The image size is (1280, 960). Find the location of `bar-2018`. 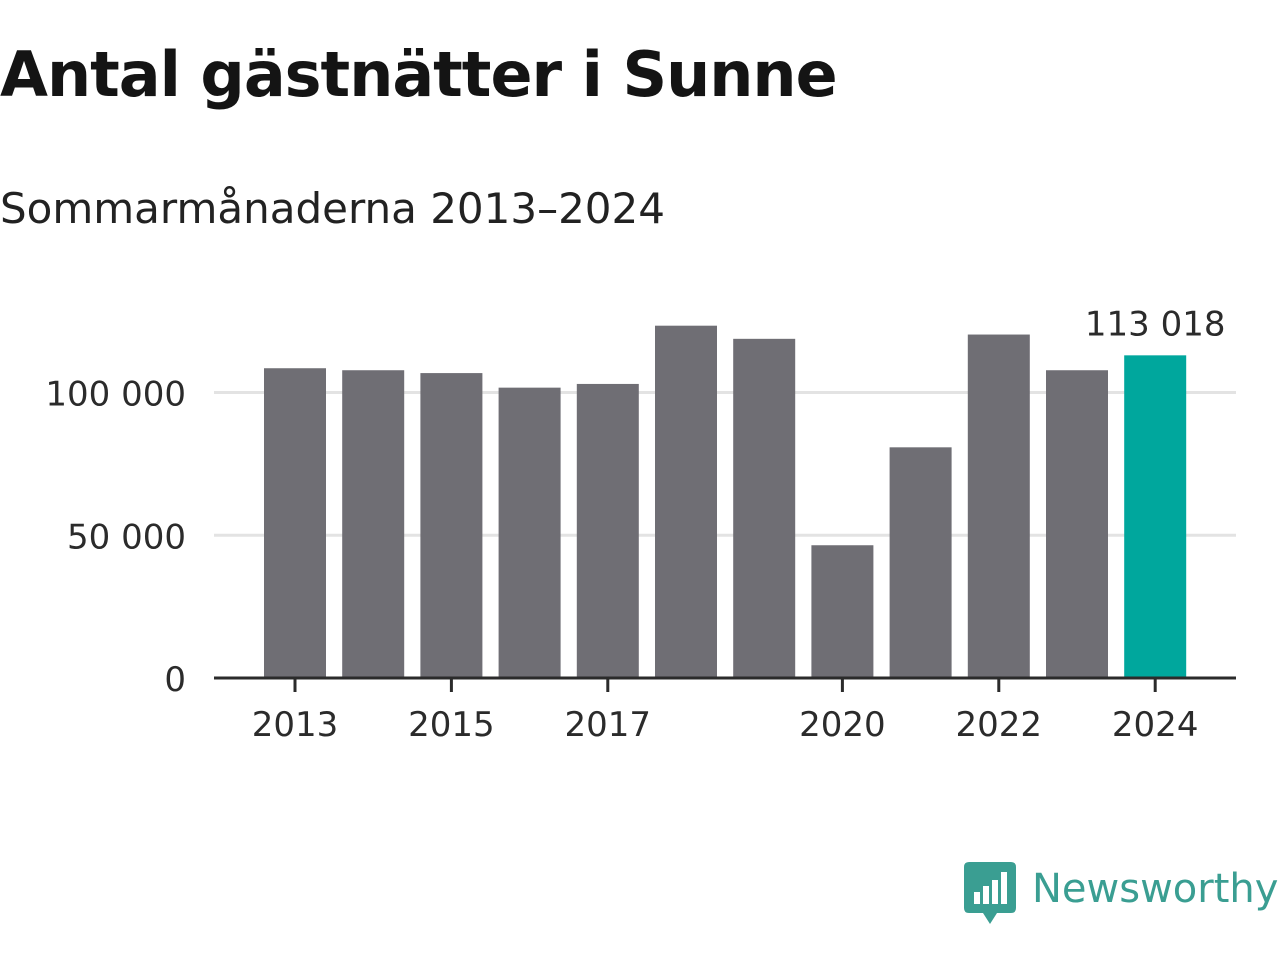

bar-2018 is located at coordinates (686, 501).